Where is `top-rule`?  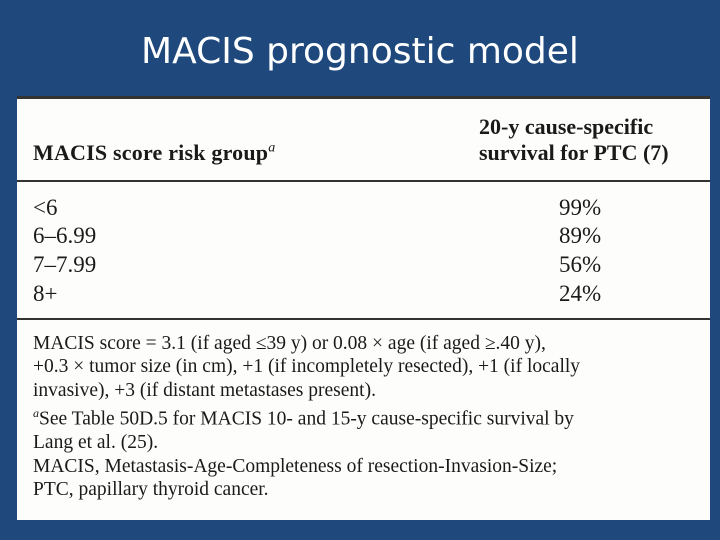 top-rule is located at coordinates (363, 97).